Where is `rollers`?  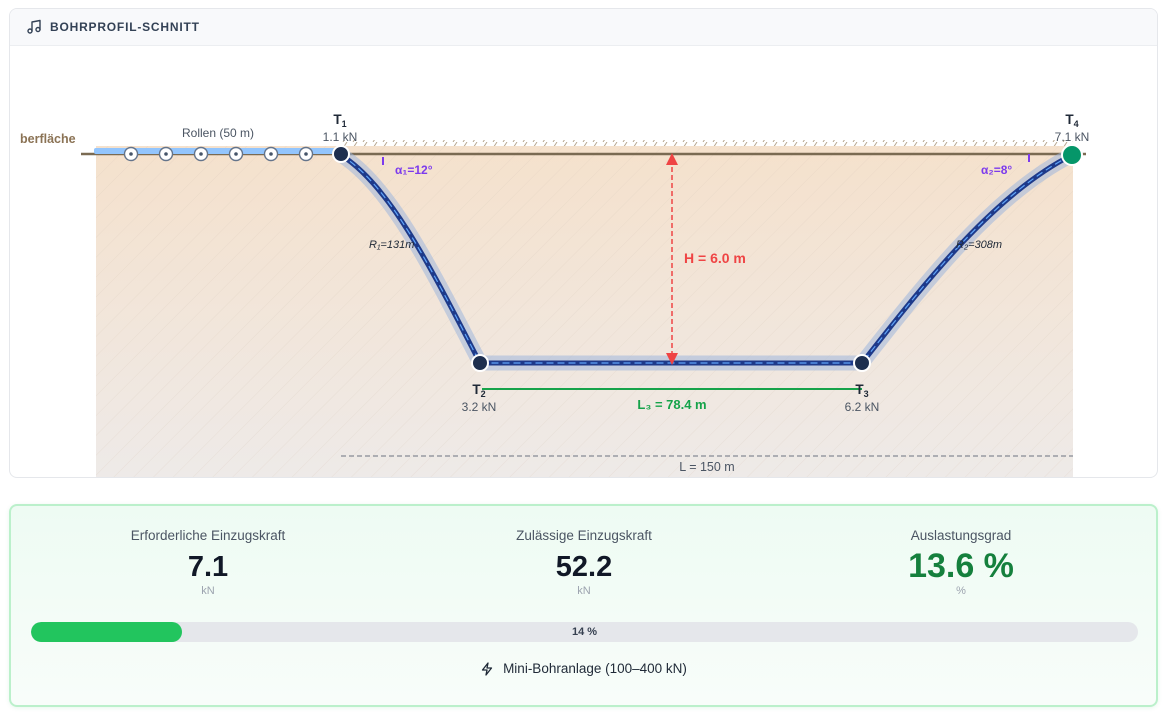 rollers is located at coordinates (218, 154).